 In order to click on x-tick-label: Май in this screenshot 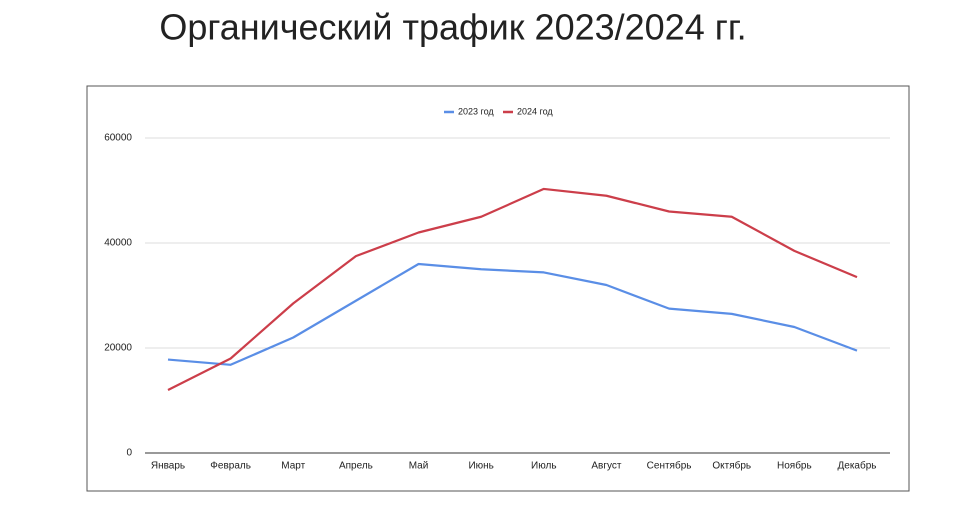, I will do `click(419, 466)`.